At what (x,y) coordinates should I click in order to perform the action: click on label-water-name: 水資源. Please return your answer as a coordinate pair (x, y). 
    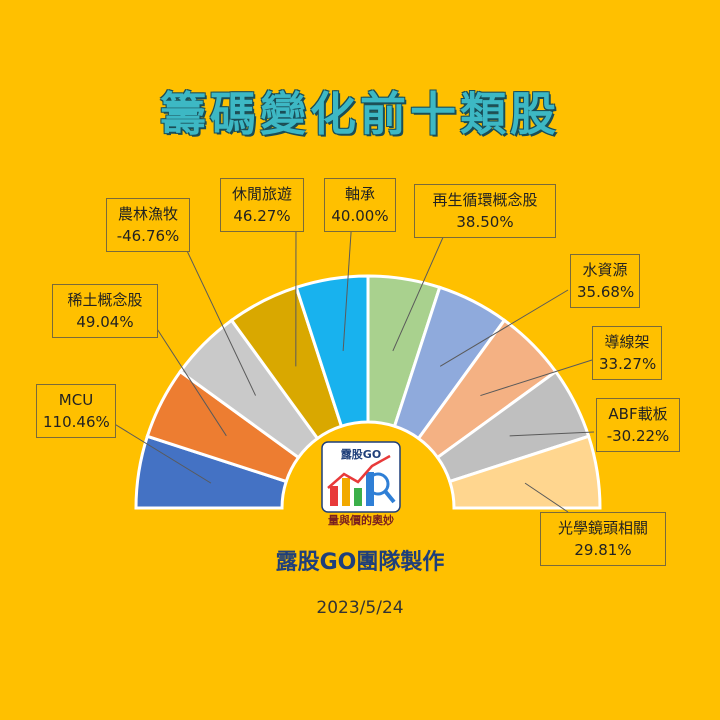
    Looking at the image, I should click on (605, 270).